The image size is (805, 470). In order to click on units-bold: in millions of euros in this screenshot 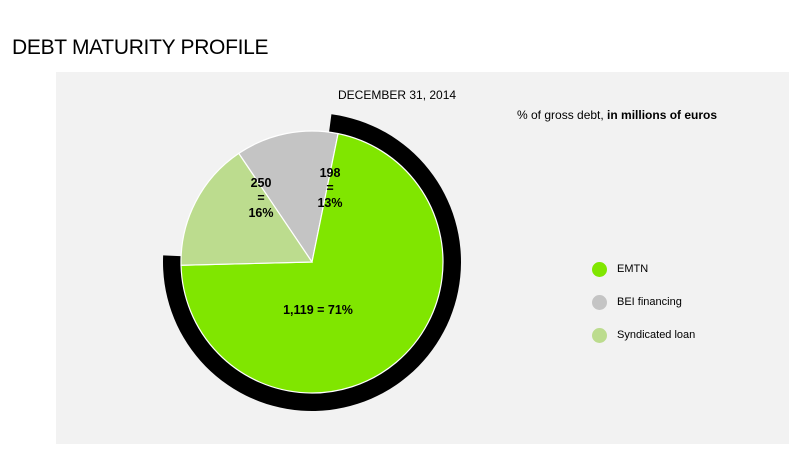, I will do `click(662, 115)`.